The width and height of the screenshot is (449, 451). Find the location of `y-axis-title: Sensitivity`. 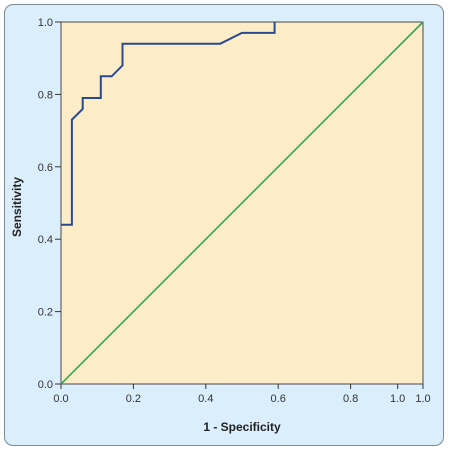

y-axis-title: Sensitivity is located at coordinates (17, 207).